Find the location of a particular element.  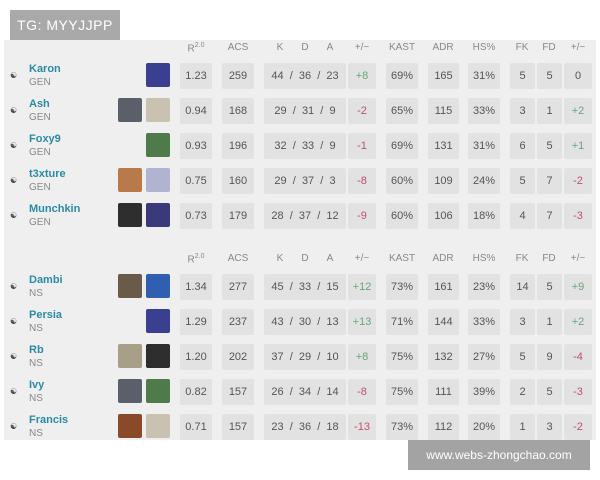

r-cell: 0.82 is located at coordinates (196, 392).